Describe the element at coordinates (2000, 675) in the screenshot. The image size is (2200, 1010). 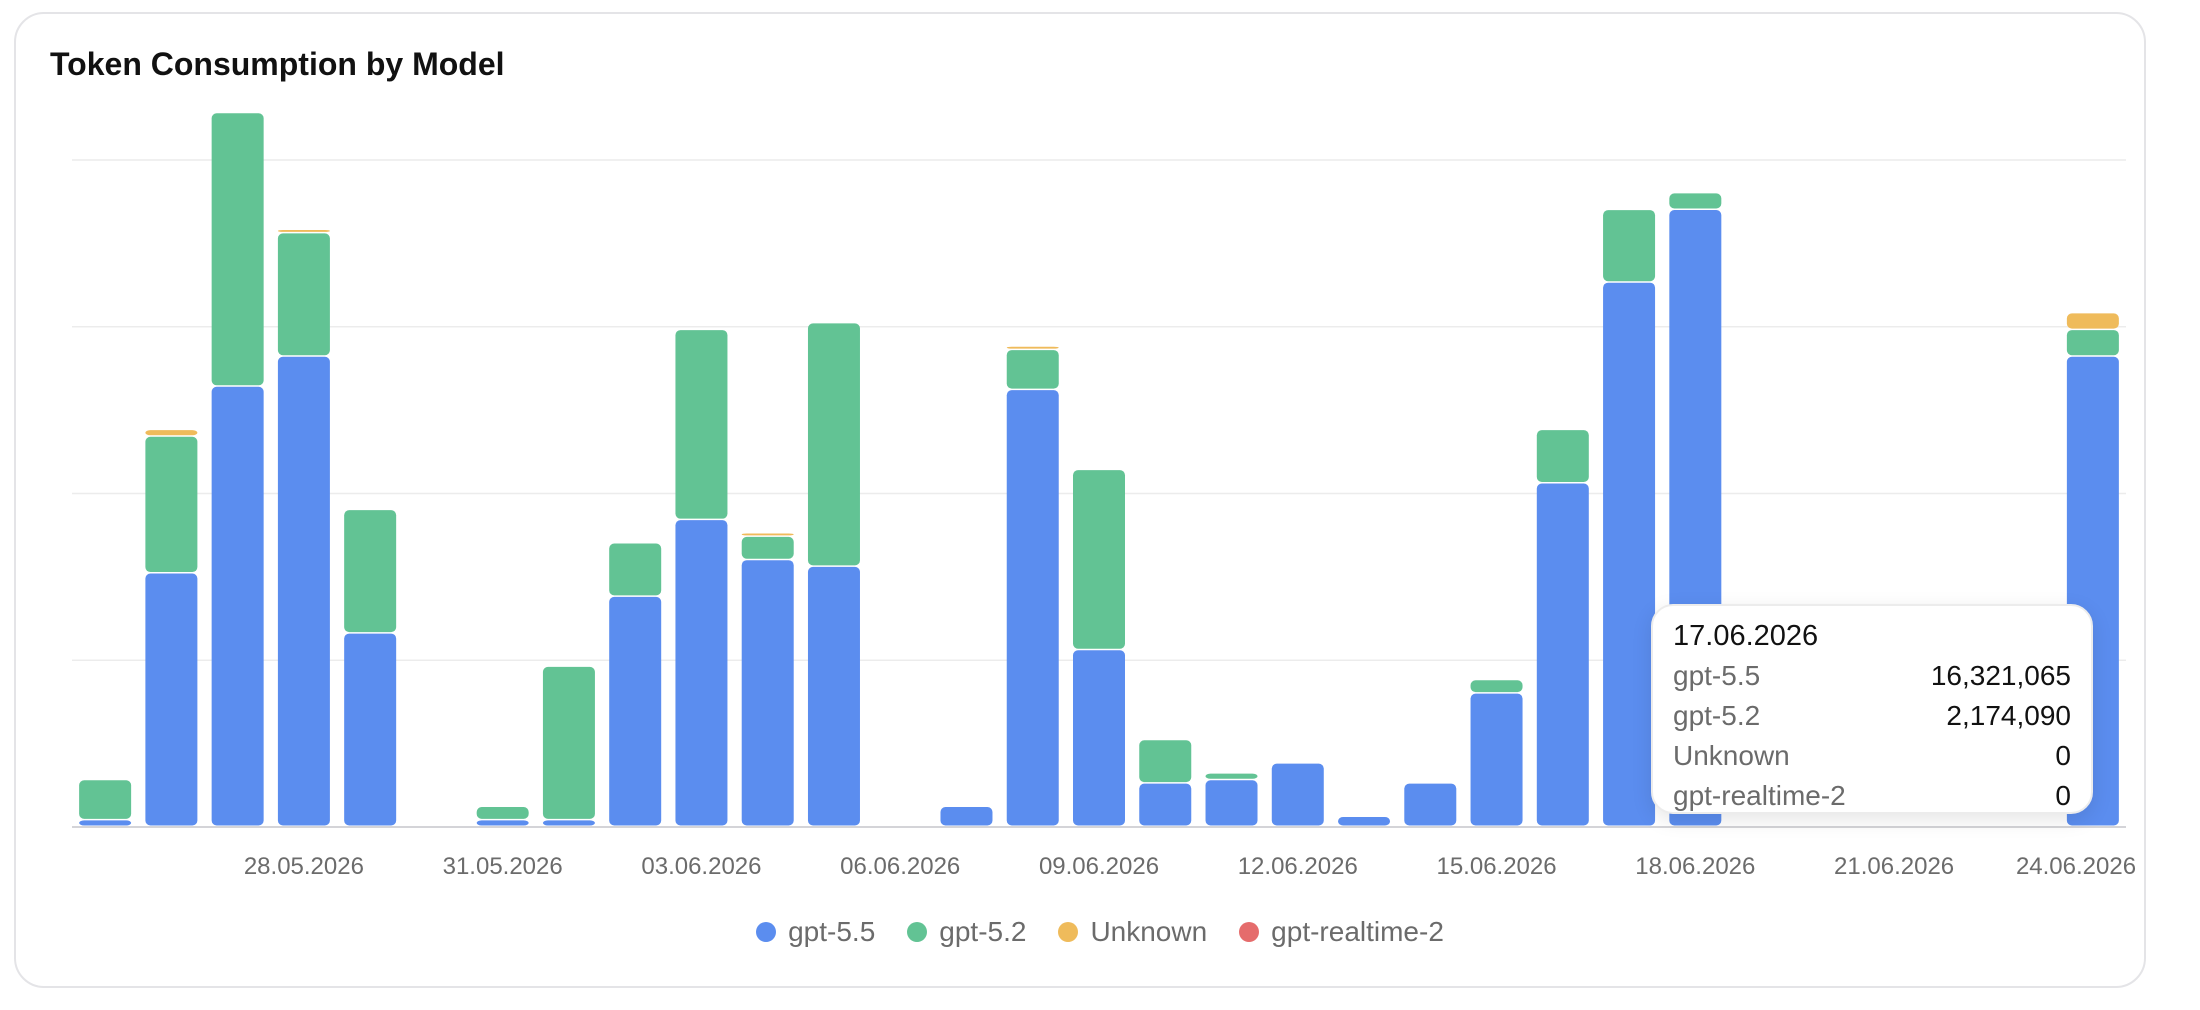
I see `tooltip-series-value: 16,321,065` at that location.